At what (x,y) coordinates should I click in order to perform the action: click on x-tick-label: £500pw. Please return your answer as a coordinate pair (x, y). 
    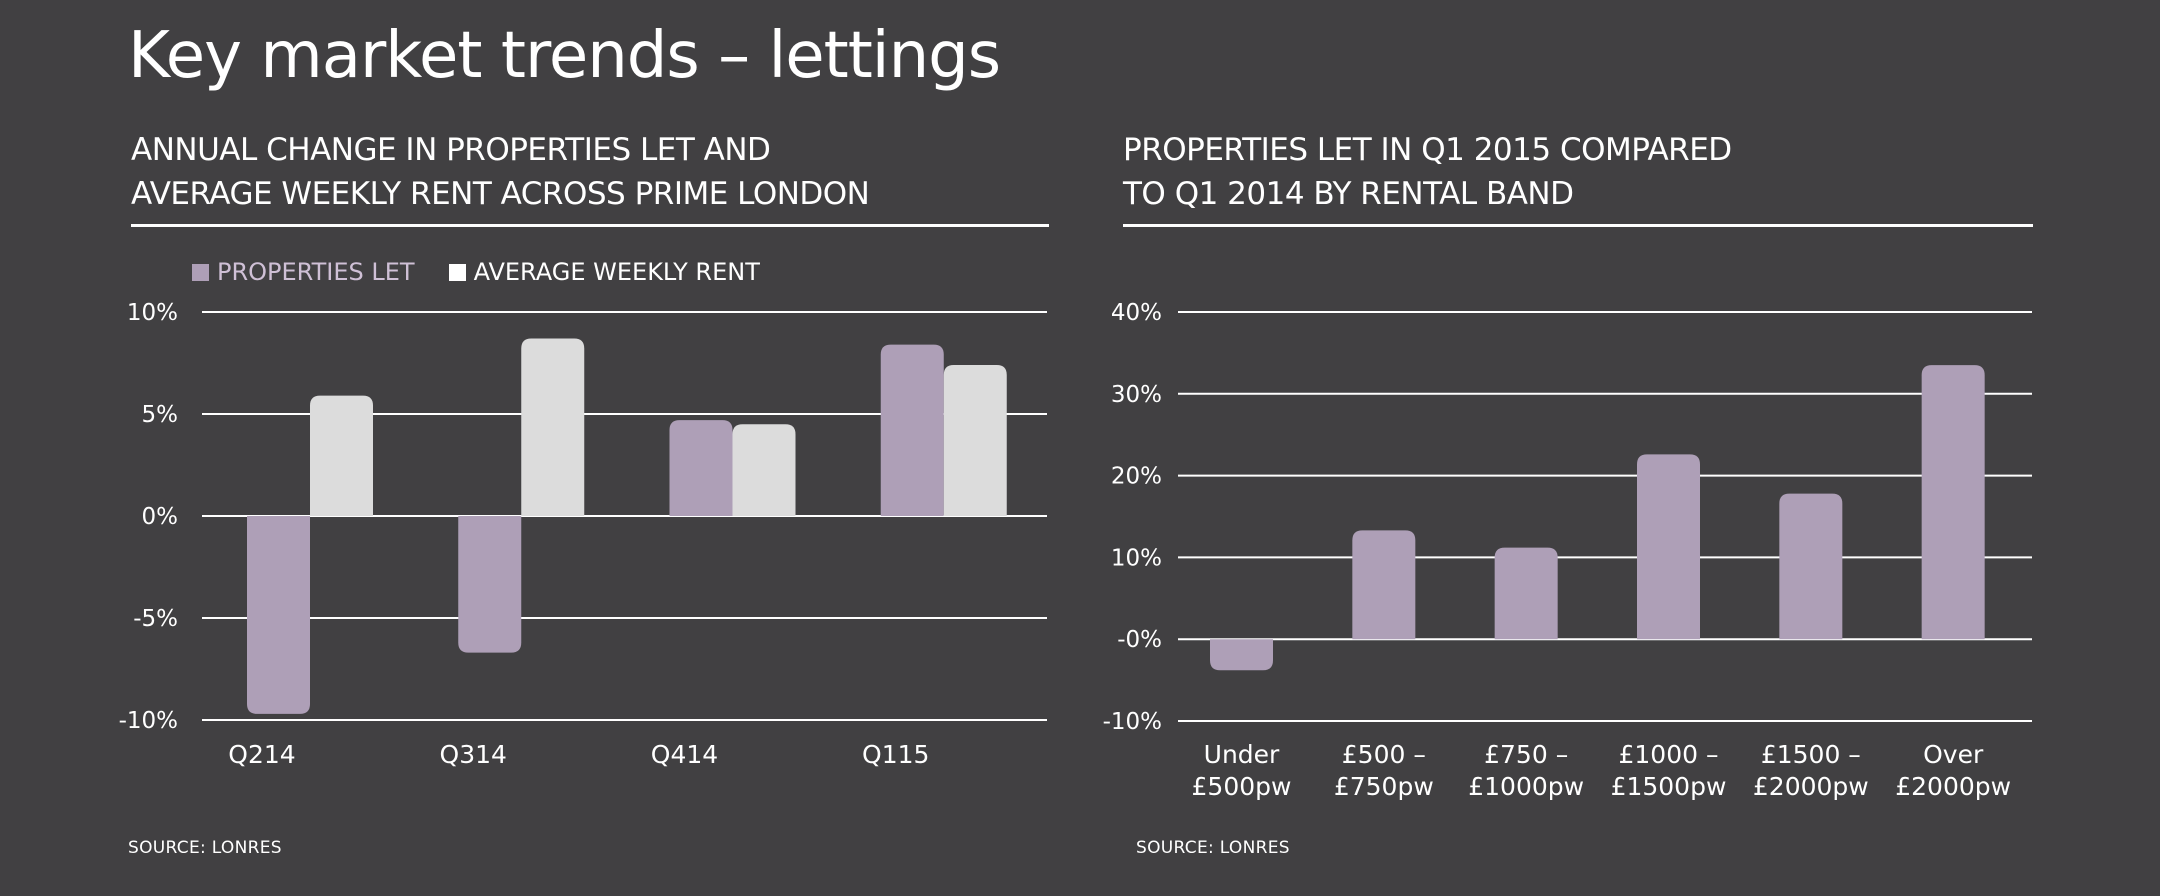
    Looking at the image, I should click on (1242, 786).